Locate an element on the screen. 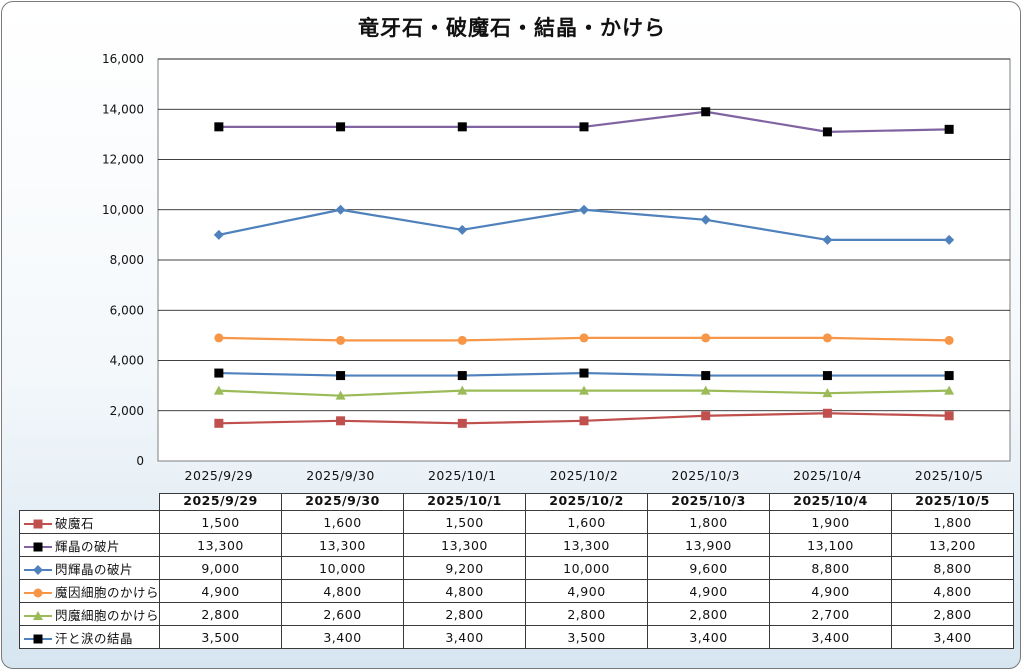 The height and width of the screenshot is (672, 1024). table-cell: 3,500 is located at coordinates (587, 637).